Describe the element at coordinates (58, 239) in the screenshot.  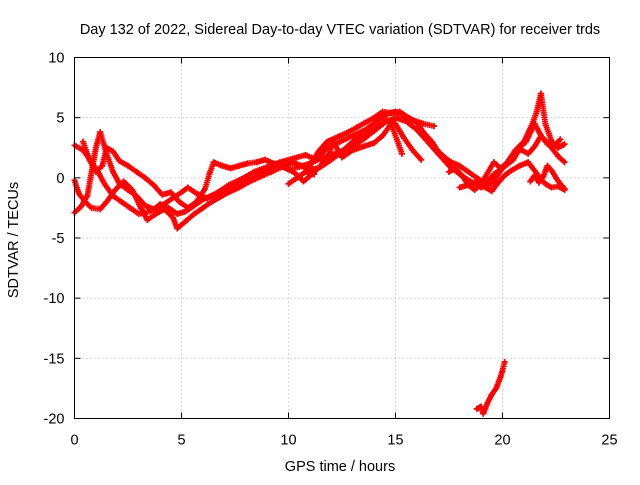
I see `y-tick-label: -5` at that location.